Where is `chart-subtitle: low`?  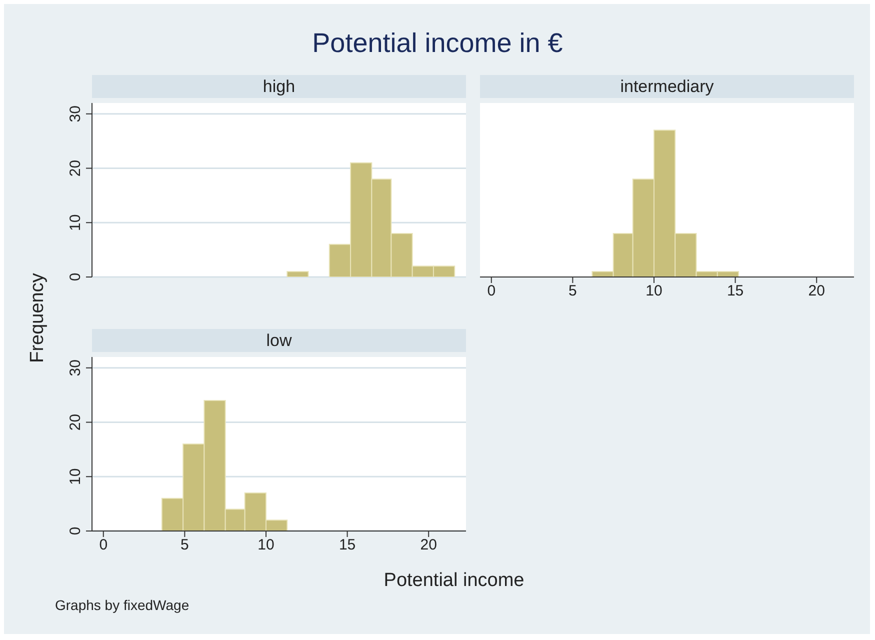
chart-subtitle: low is located at coordinates (279, 340).